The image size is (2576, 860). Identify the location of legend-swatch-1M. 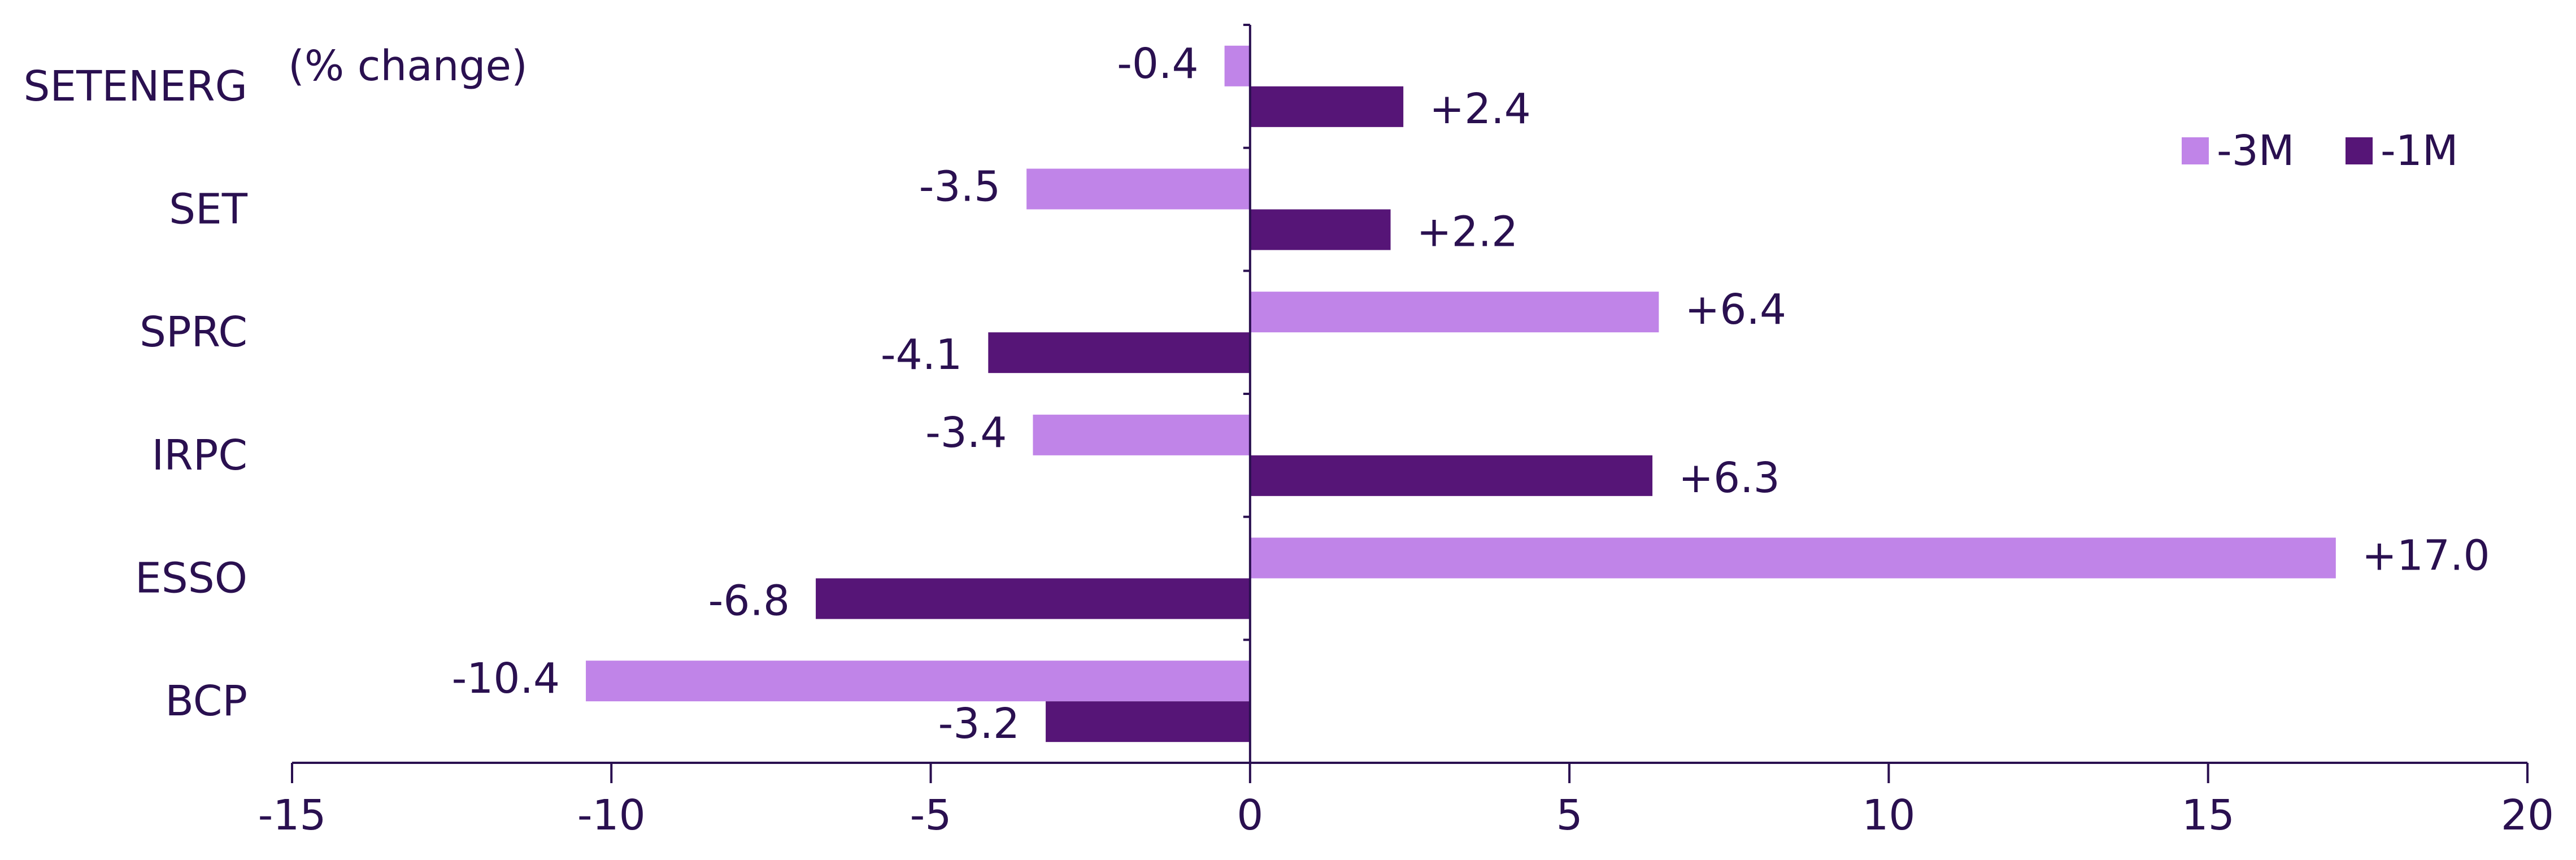
(2359, 151).